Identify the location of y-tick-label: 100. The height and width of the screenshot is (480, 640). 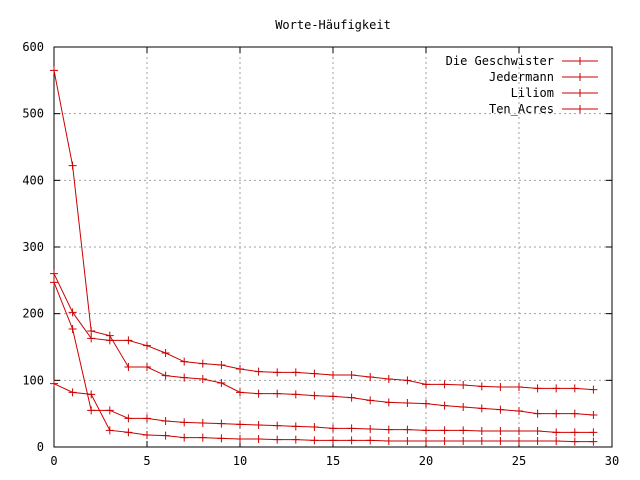
(33, 380).